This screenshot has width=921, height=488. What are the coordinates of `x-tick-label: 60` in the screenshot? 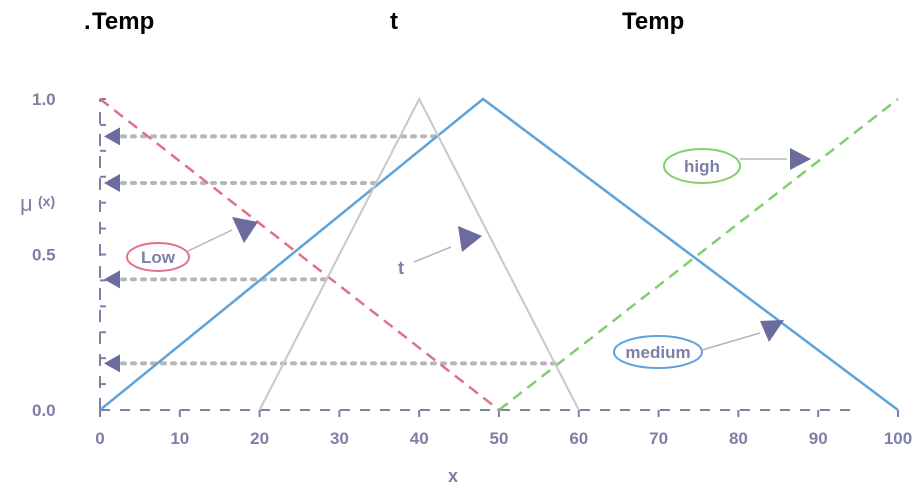 It's located at (578, 438).